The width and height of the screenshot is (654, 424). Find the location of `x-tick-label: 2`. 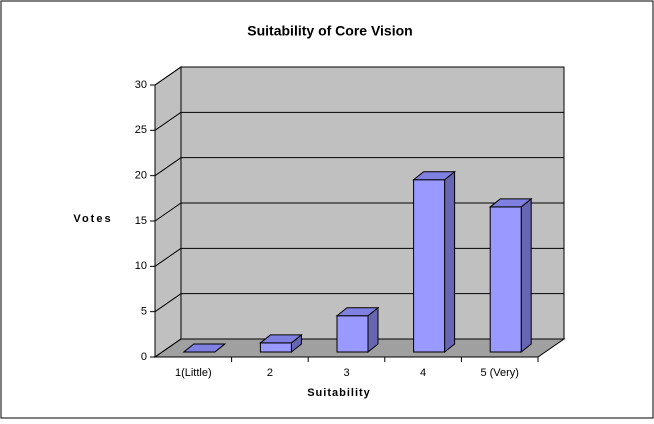

x-tick-label: 2 is located at coordinates (270, 373).